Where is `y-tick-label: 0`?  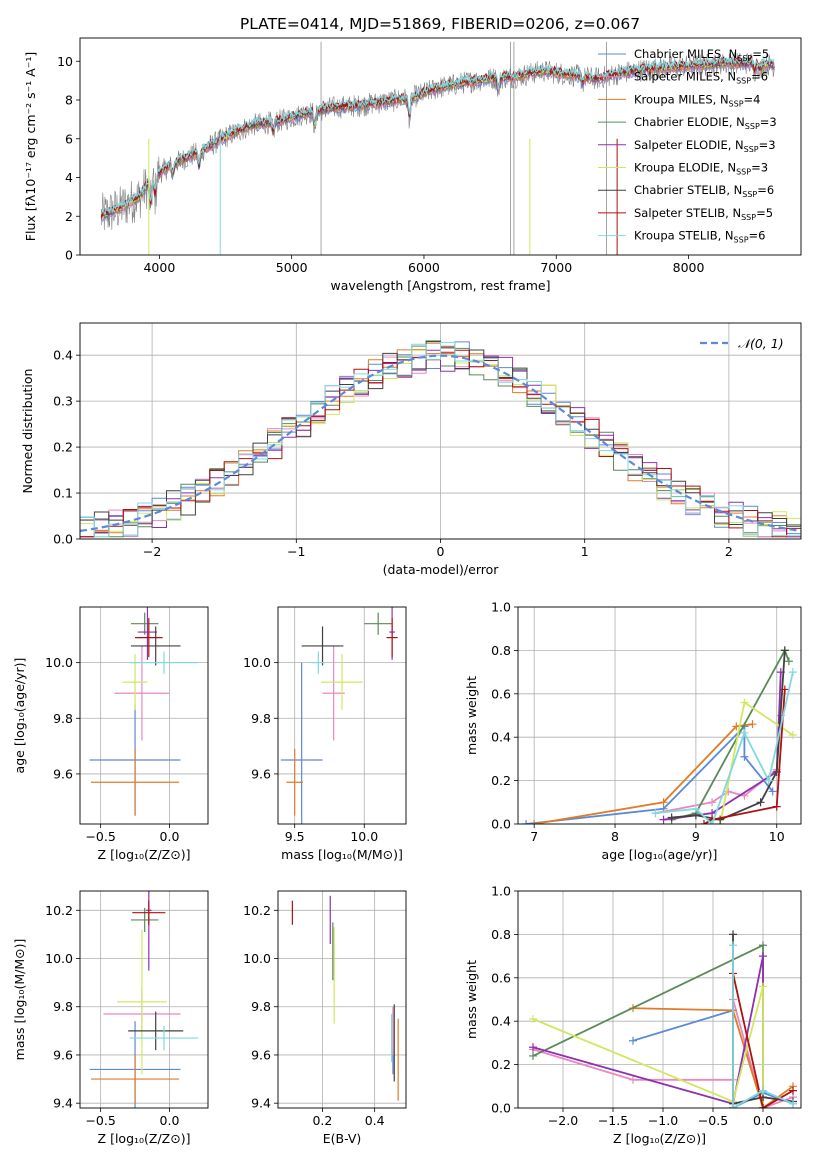
y-tick-label: 0 is located at coordinates (69, 255).